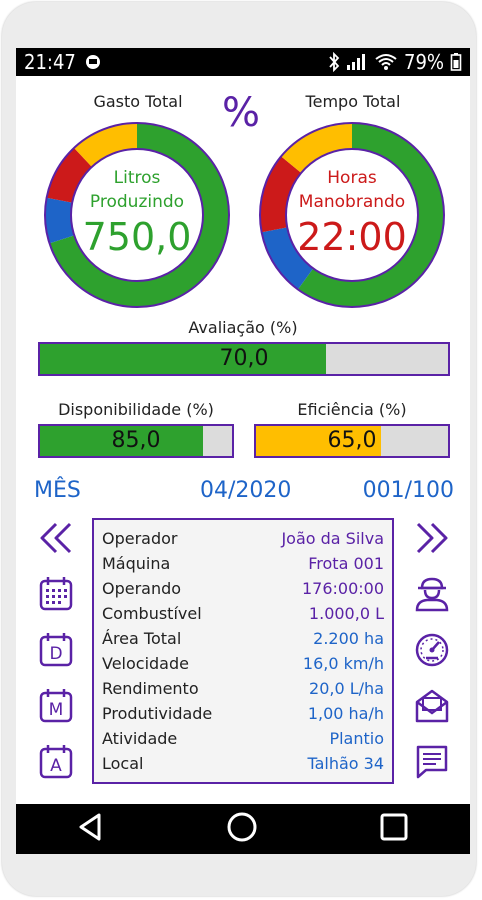 The image size is (482, 900). What do you see at coordinates (137, 178) in the screenshot?
I see `gauge-left-line1: Litros` at bounding box center [137, 178].